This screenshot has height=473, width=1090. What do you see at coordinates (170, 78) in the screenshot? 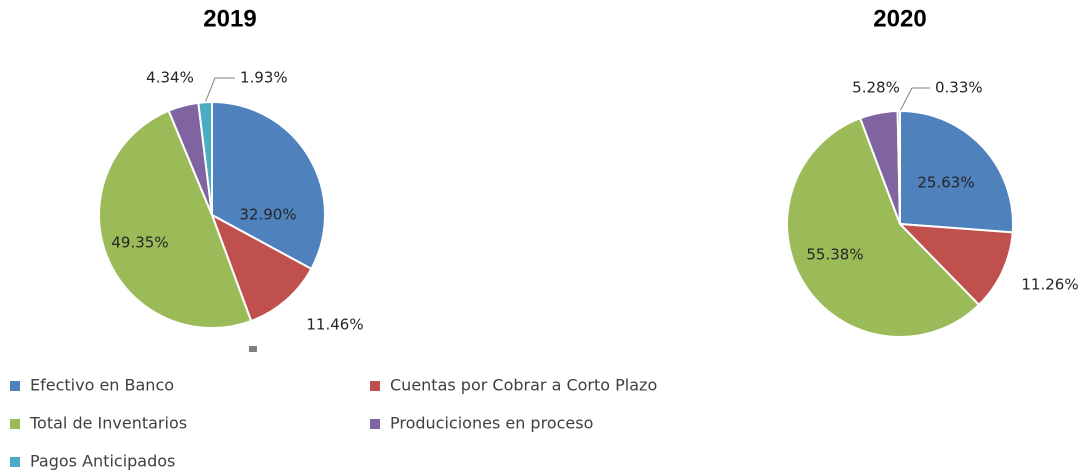
I see `data-label: 4.34%` at bounding box center [170, 78].